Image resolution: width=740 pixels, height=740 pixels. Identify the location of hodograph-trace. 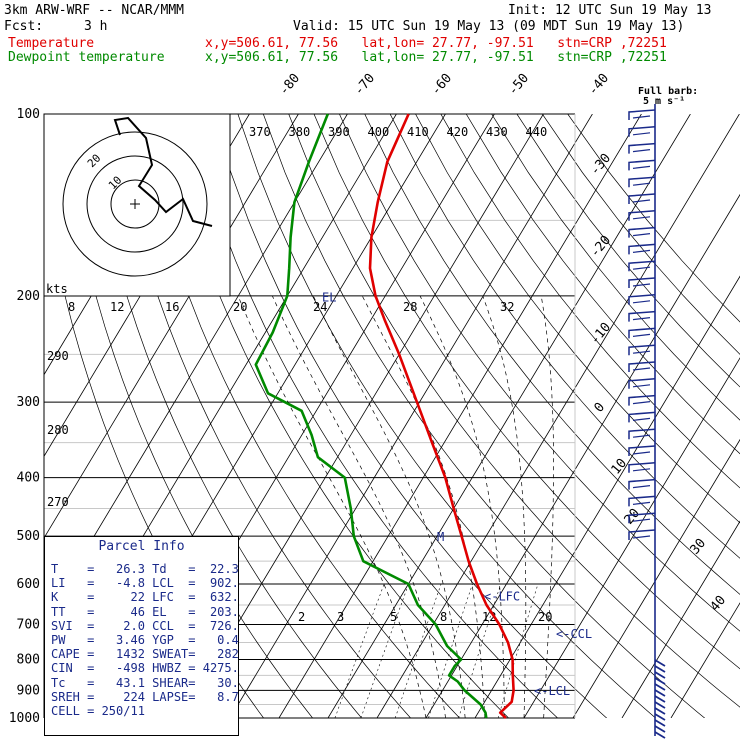
(163, 171).